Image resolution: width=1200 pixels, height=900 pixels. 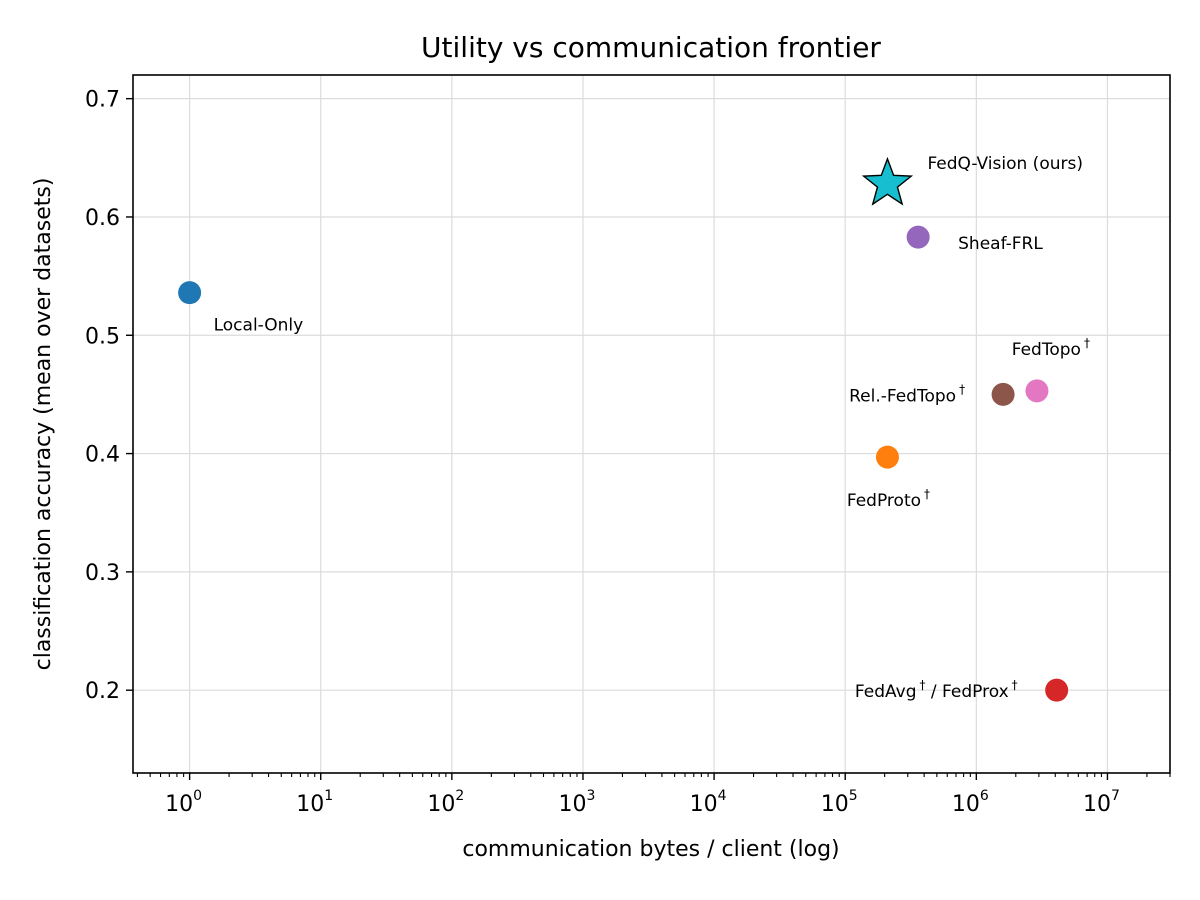 What do you see at coordinates (1005, 164) in the screenshot?
I see `label-fedq-vision: FedQ-Vision (ours)` at bounding box center [1005, 164].